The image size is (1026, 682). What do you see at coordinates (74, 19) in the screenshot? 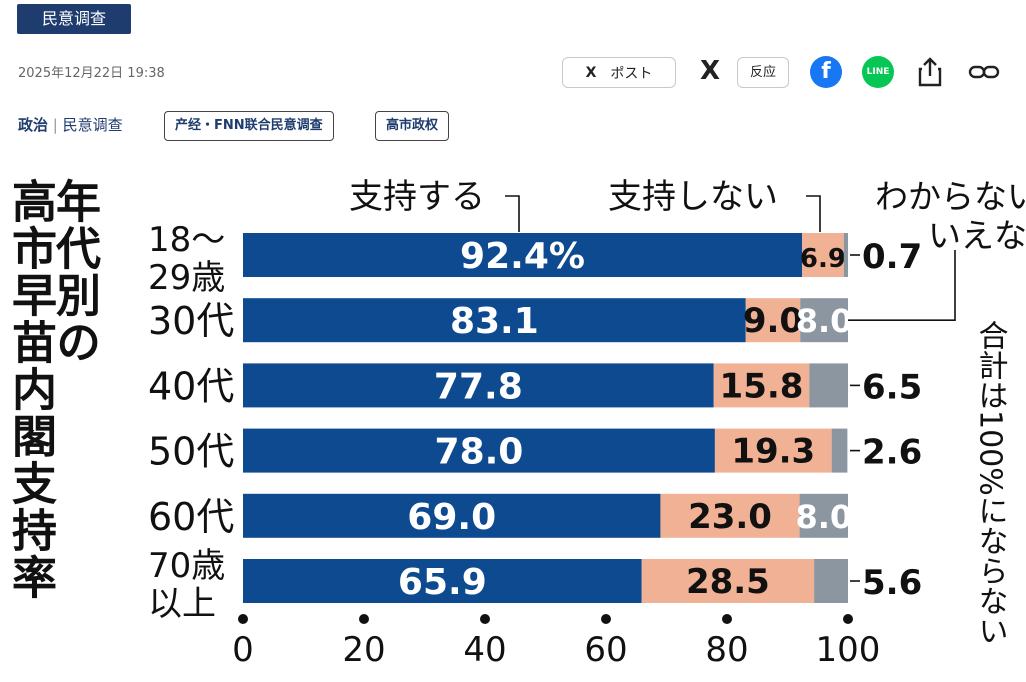
I see `category-badge: 民意调查` at bounding box center [74, 19].